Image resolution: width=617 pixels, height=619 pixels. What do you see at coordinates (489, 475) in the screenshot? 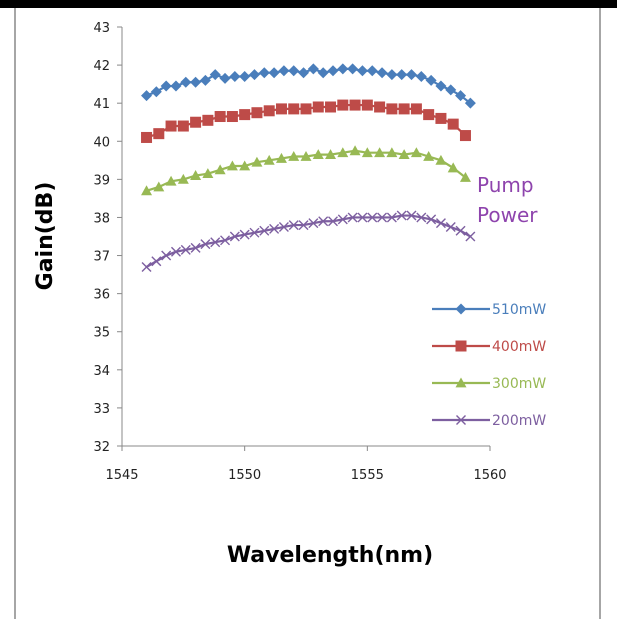
I see `x-tick-label: 1560` at bounding box center [489, 475].